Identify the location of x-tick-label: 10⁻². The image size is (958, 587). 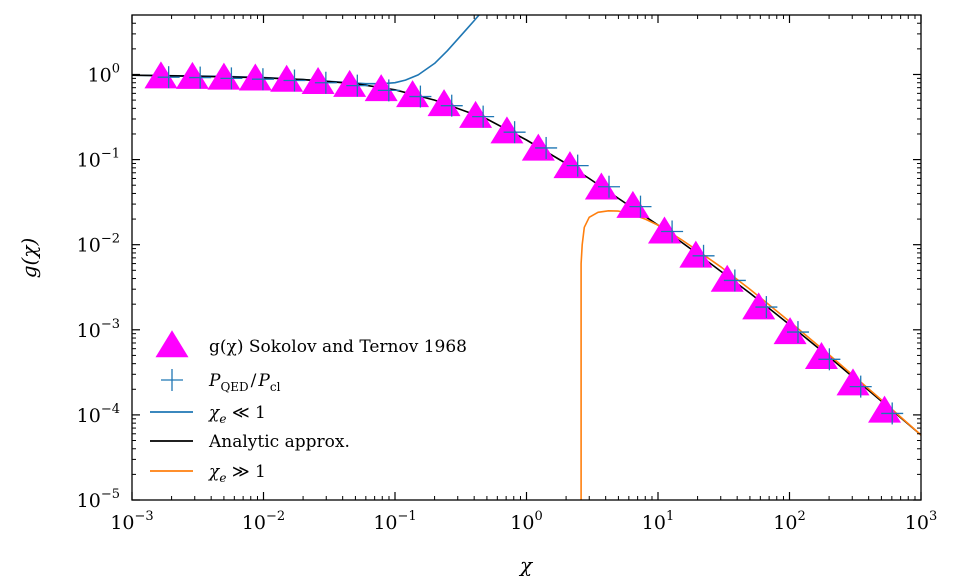
(263, 521).